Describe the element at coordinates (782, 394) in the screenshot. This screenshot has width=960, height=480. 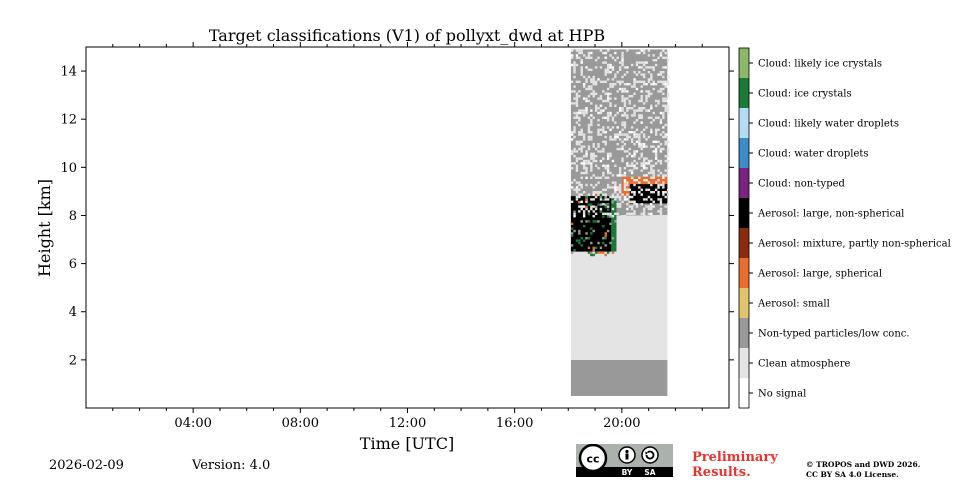
I see `colorbar-label: No signal` at that location.